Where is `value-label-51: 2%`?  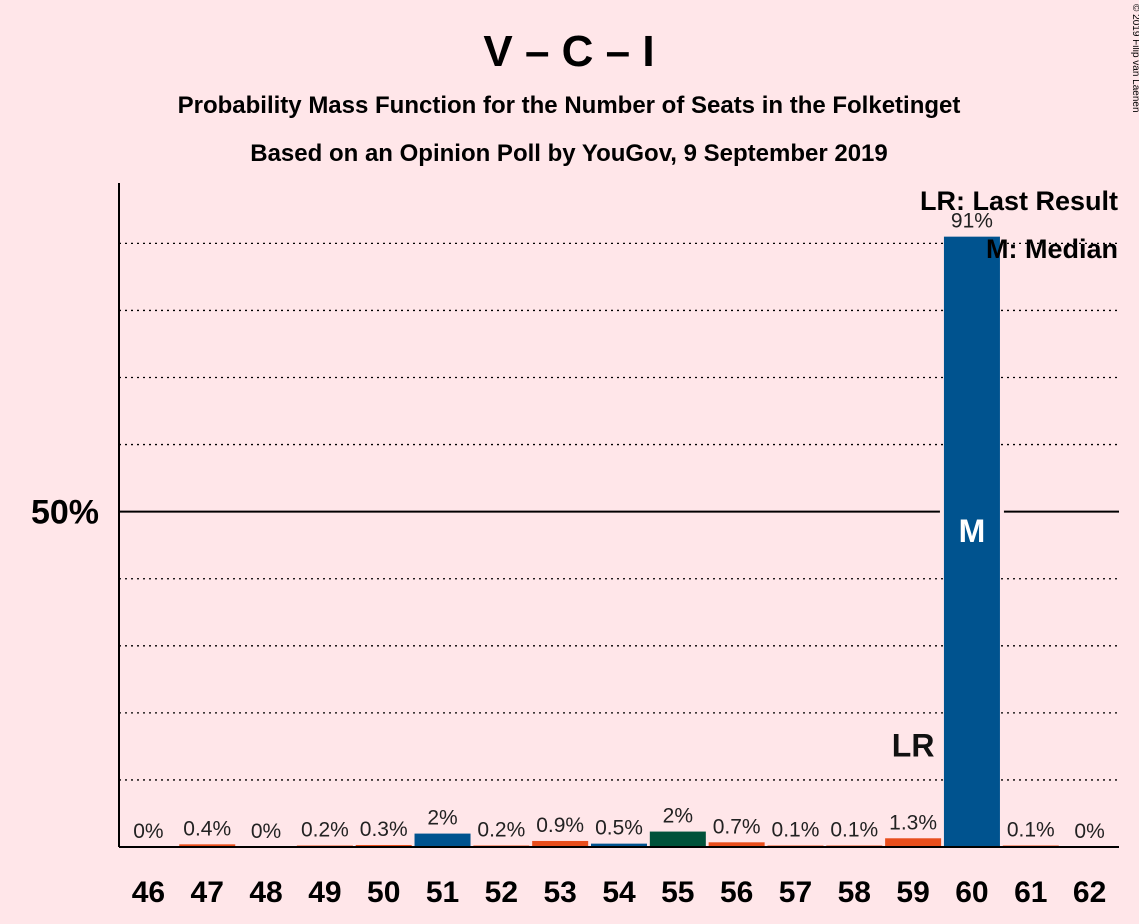 value-label-51: 2% is located at coordinates (442, 818).